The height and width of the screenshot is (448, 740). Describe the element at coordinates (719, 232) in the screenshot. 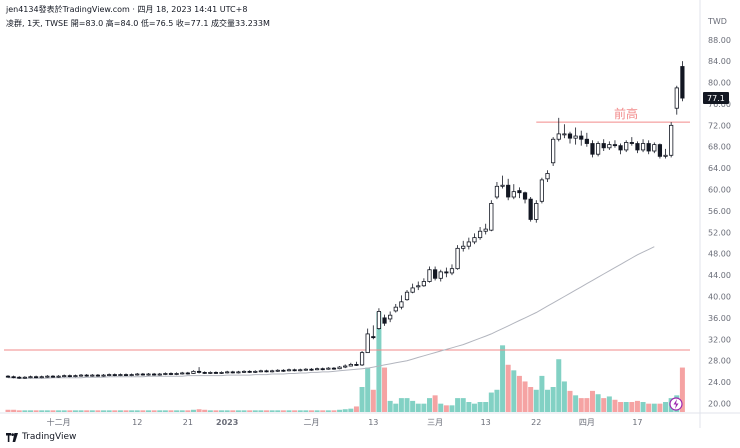

I see `price-tick-label: 52.00` at that location.